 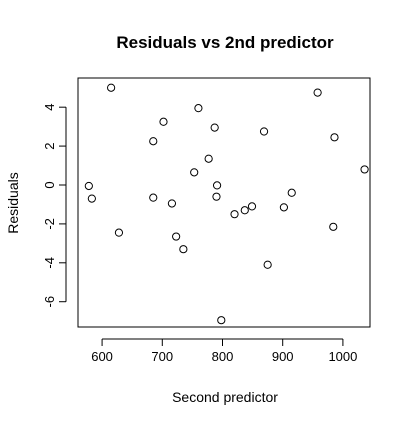 I want to click on y-axis: -6 -4 -2 0 2 4, so click(x=54, y=206).